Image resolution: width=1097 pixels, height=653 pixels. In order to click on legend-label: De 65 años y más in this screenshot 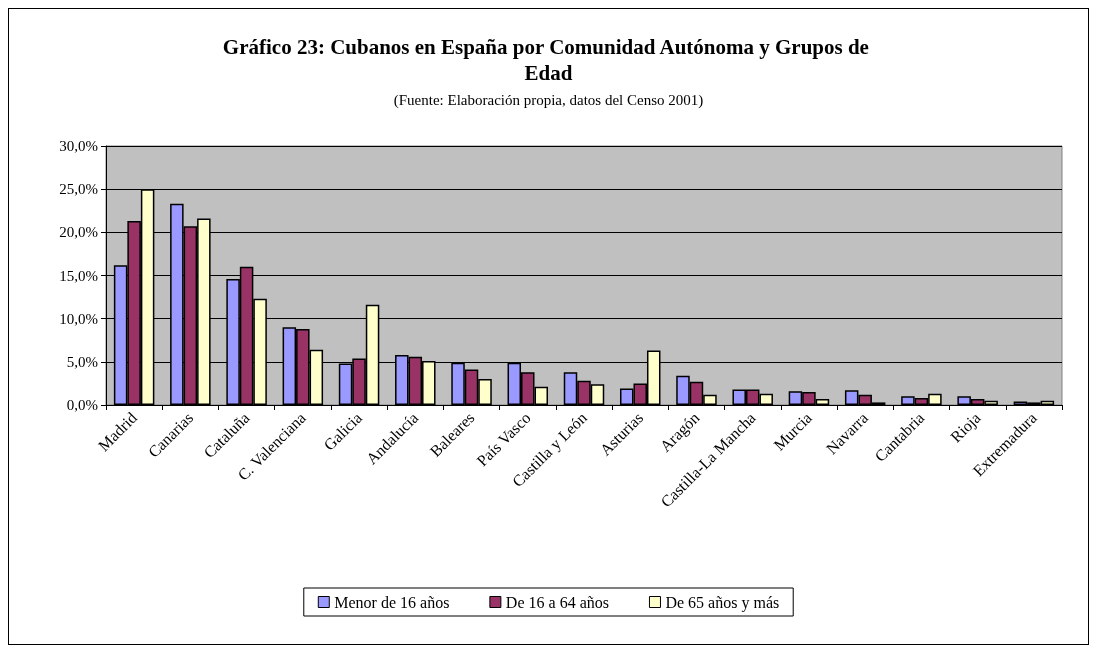, I will do `click(722, 602)`.